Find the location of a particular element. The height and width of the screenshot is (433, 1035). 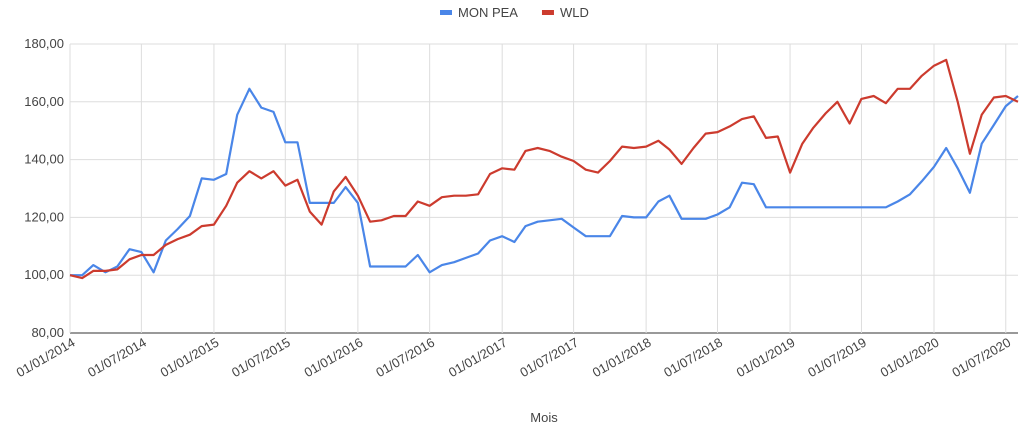

y-tick-label: 100,00 is located at coordinates (44, 274).